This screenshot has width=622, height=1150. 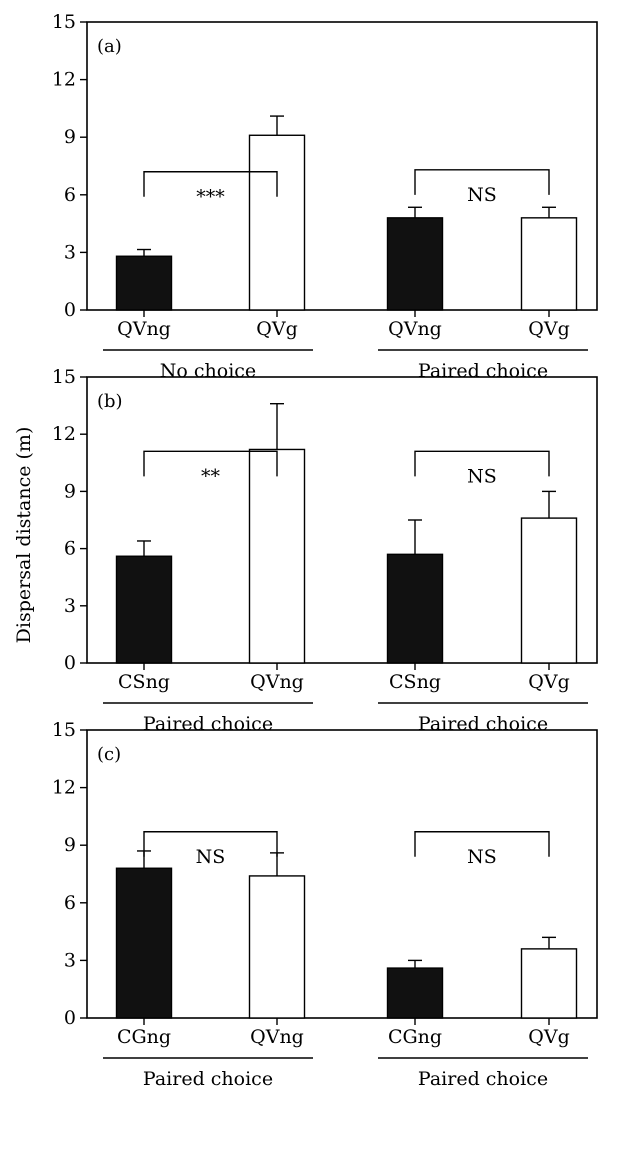 I want to click on significance-label: ***, so click(x=210, y=197).